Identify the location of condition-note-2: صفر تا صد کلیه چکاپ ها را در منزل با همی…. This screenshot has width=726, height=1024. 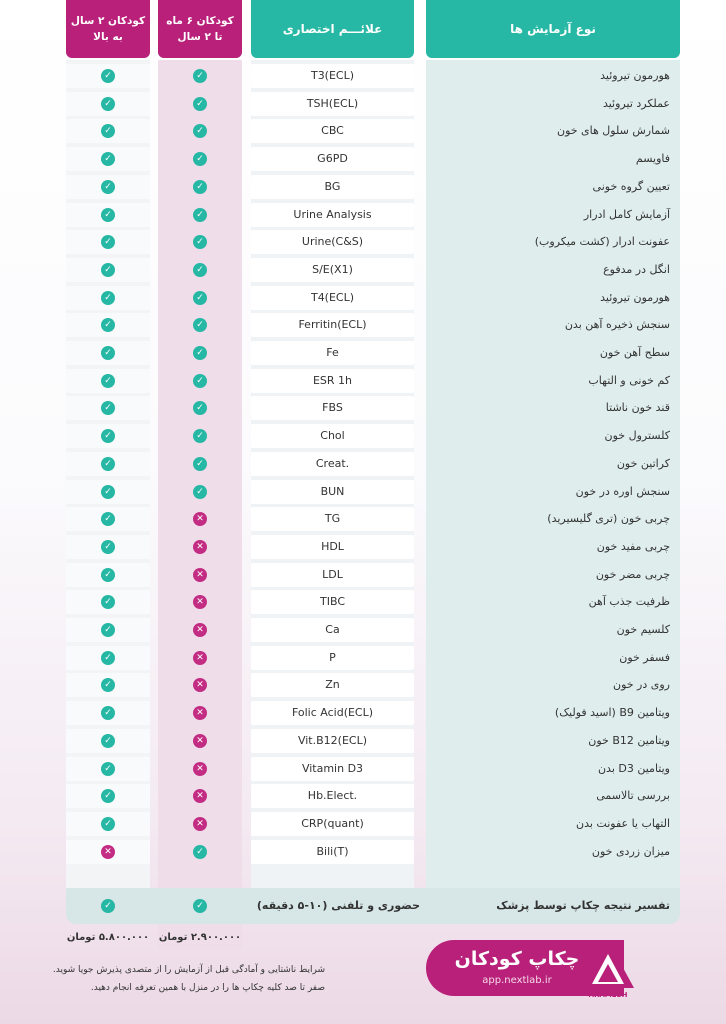
(207, 988).